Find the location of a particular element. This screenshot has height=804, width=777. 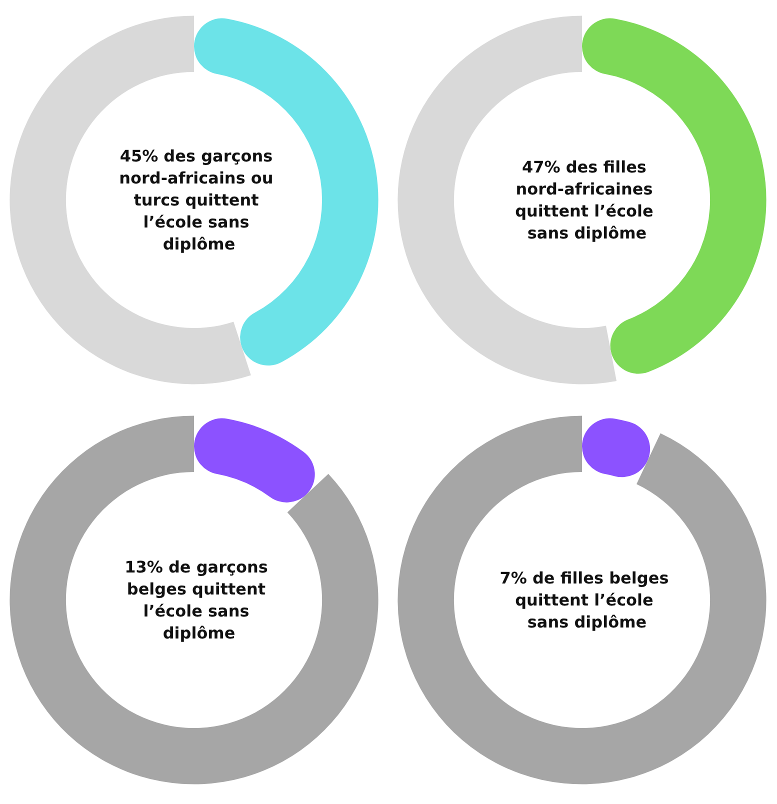

text: 7% de filles belges quittent l’école sans diplôme is located at coordinates (587, 600).